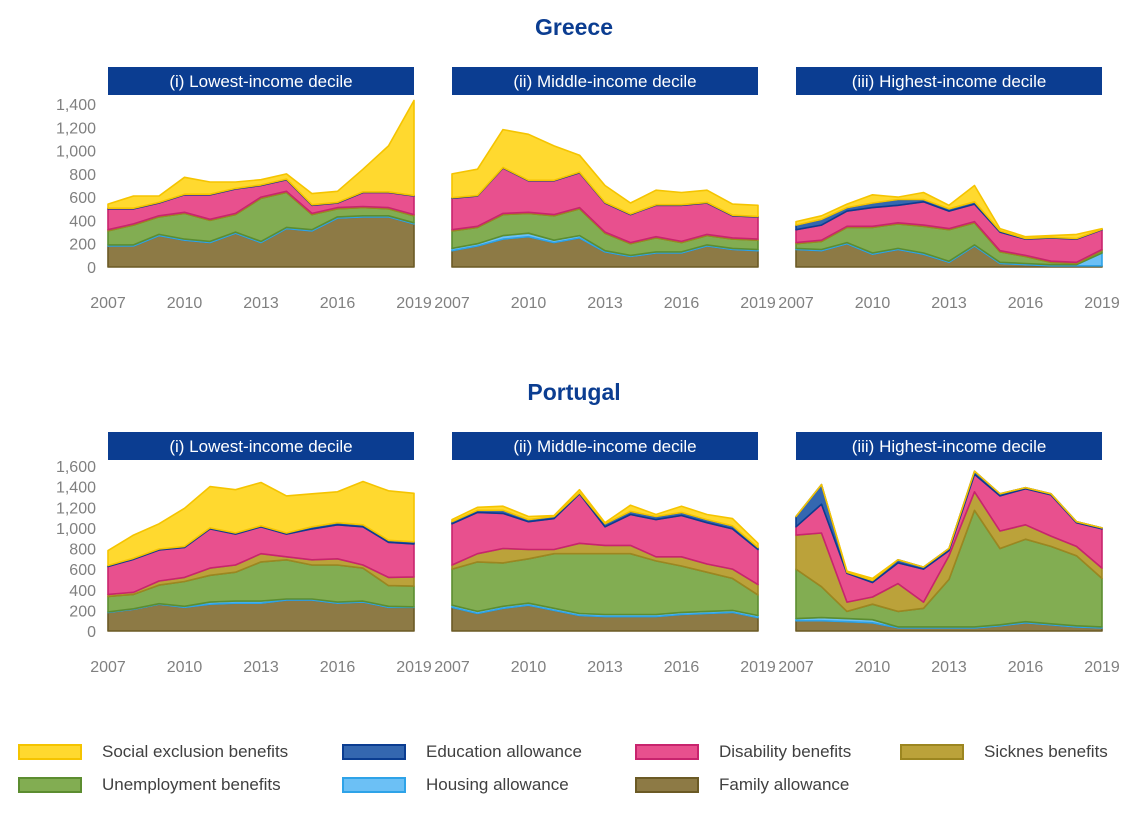  I want to click on x-tick-label-portugal-3-2013: 2013, so click(949, 667).